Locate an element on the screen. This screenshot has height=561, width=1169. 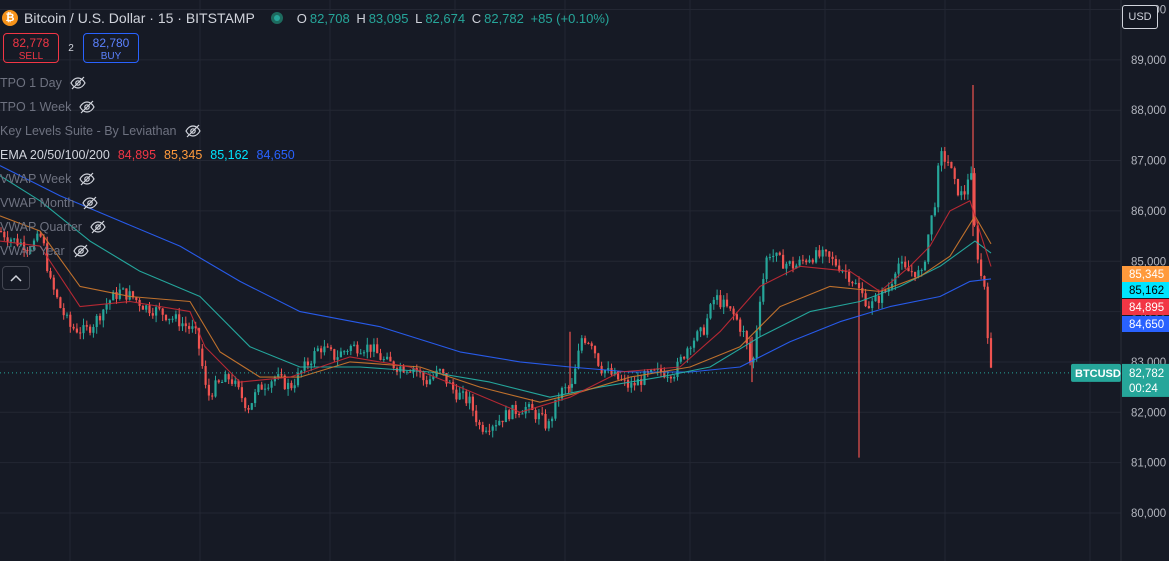
price-tick-label: 82,000 is located at coordinates (1148, 413).